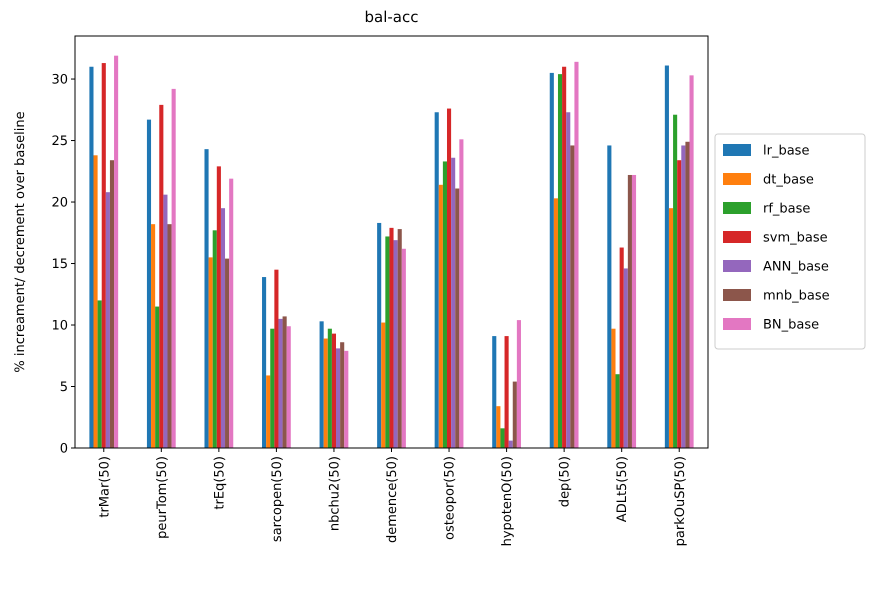  Describe the element at coordinates (450, 498) in the screenshot. I see `x-tick-label: osteopor(50)` at that location.